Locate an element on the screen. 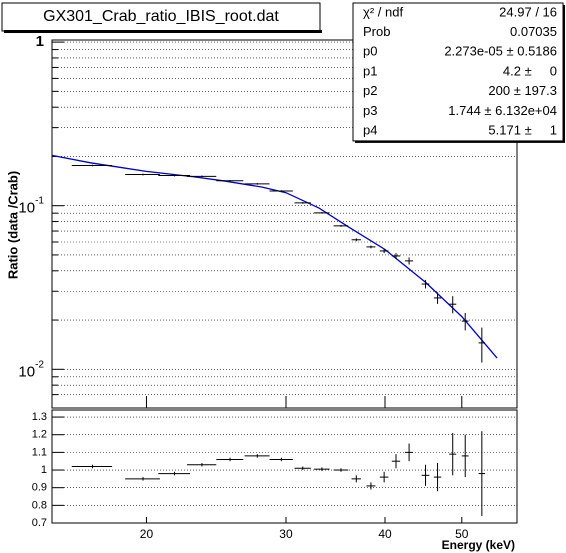  stats-box is located at coordinates (458, 72).